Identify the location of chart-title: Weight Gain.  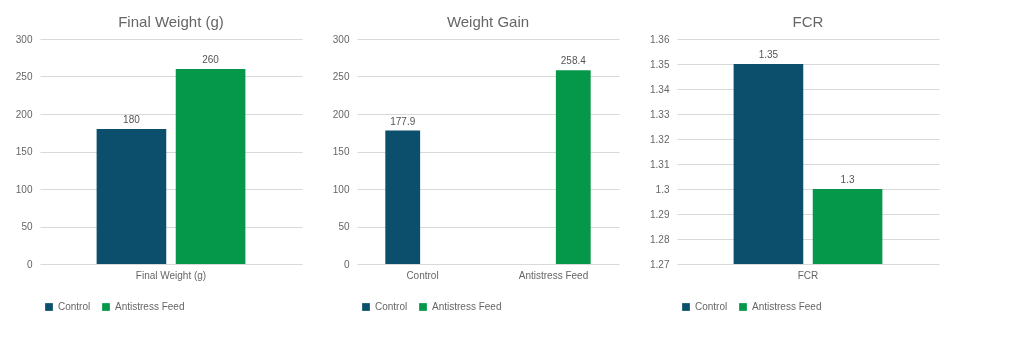
(488, 21).